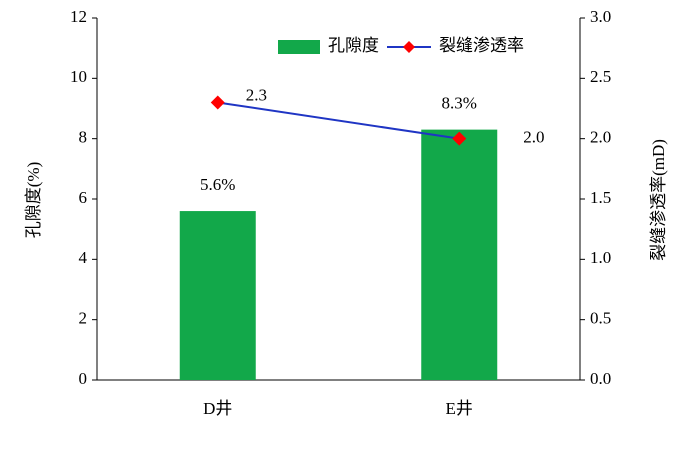 This screenshot has width=700, height=453. What do you see at coordinates (481, 45) in the screenshot?
I see `legend-label: 裂缝渗透率` at bounding box center [481, 45].